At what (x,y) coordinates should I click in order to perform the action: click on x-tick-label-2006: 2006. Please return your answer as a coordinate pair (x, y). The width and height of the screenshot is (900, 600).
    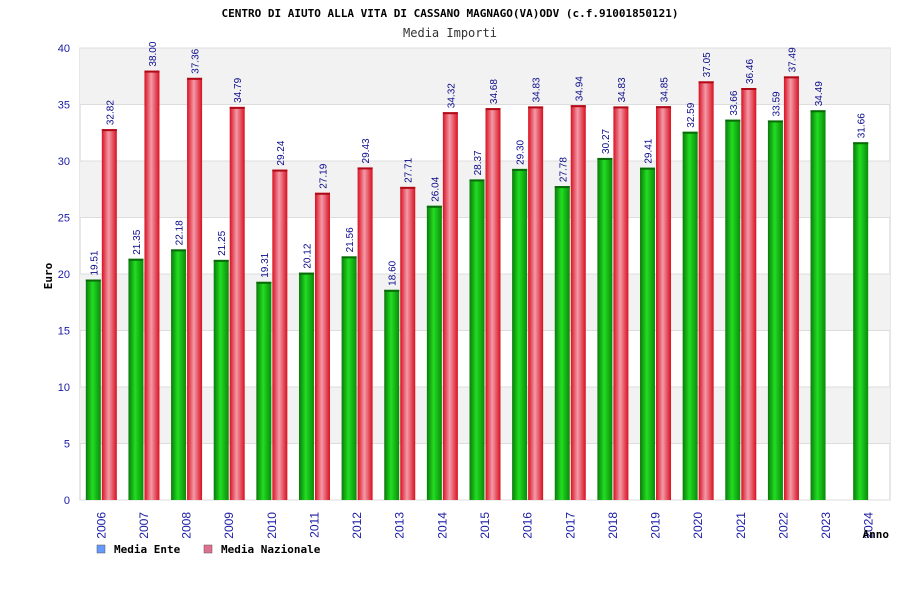
    Looking at the image, I should click on (101, 525).